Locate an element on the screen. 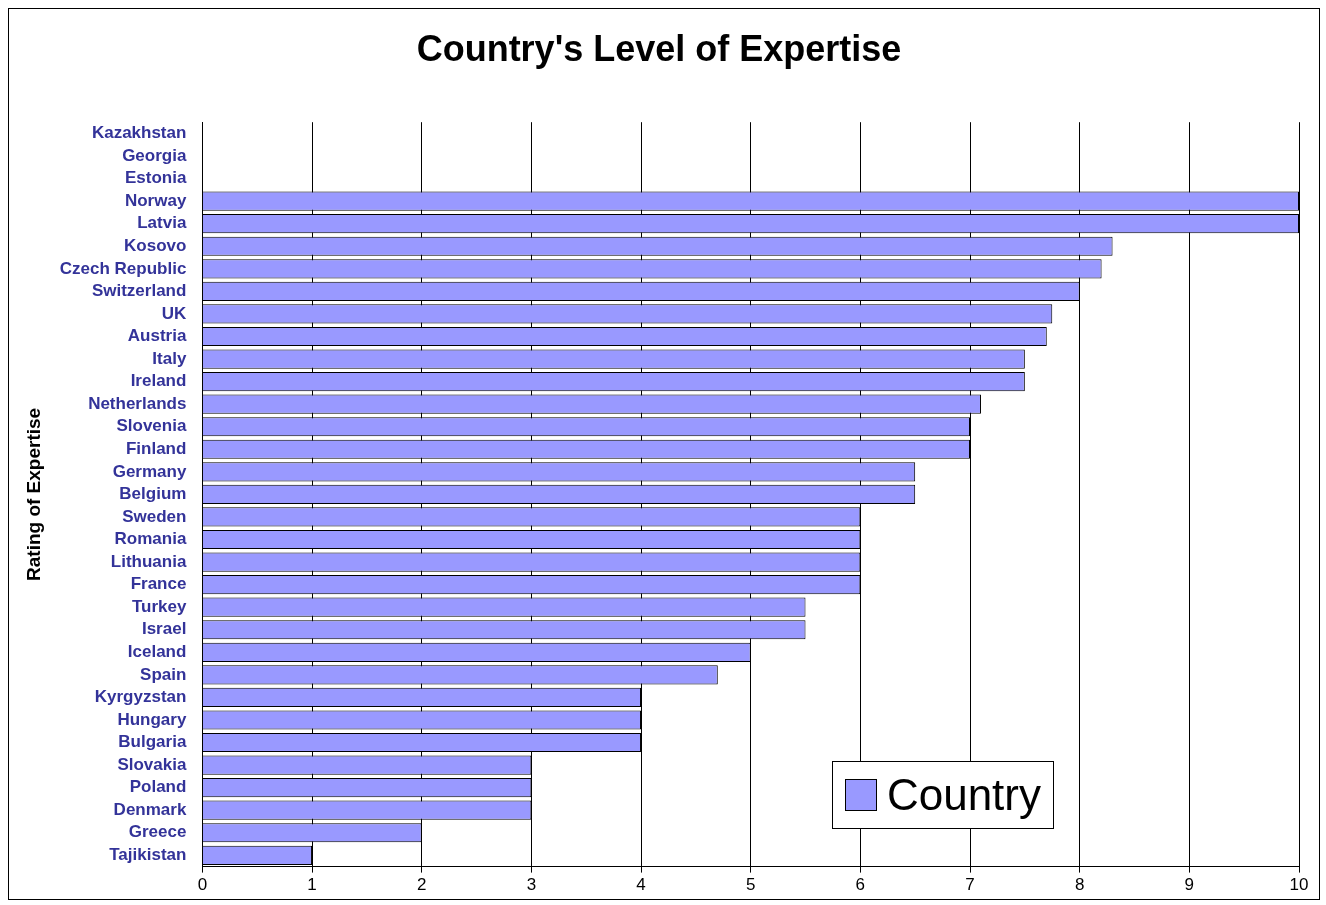 This screenshot has height=905, width=1326. y-tick-label: Kyrgyzstan is located at coordinates (140, 697).